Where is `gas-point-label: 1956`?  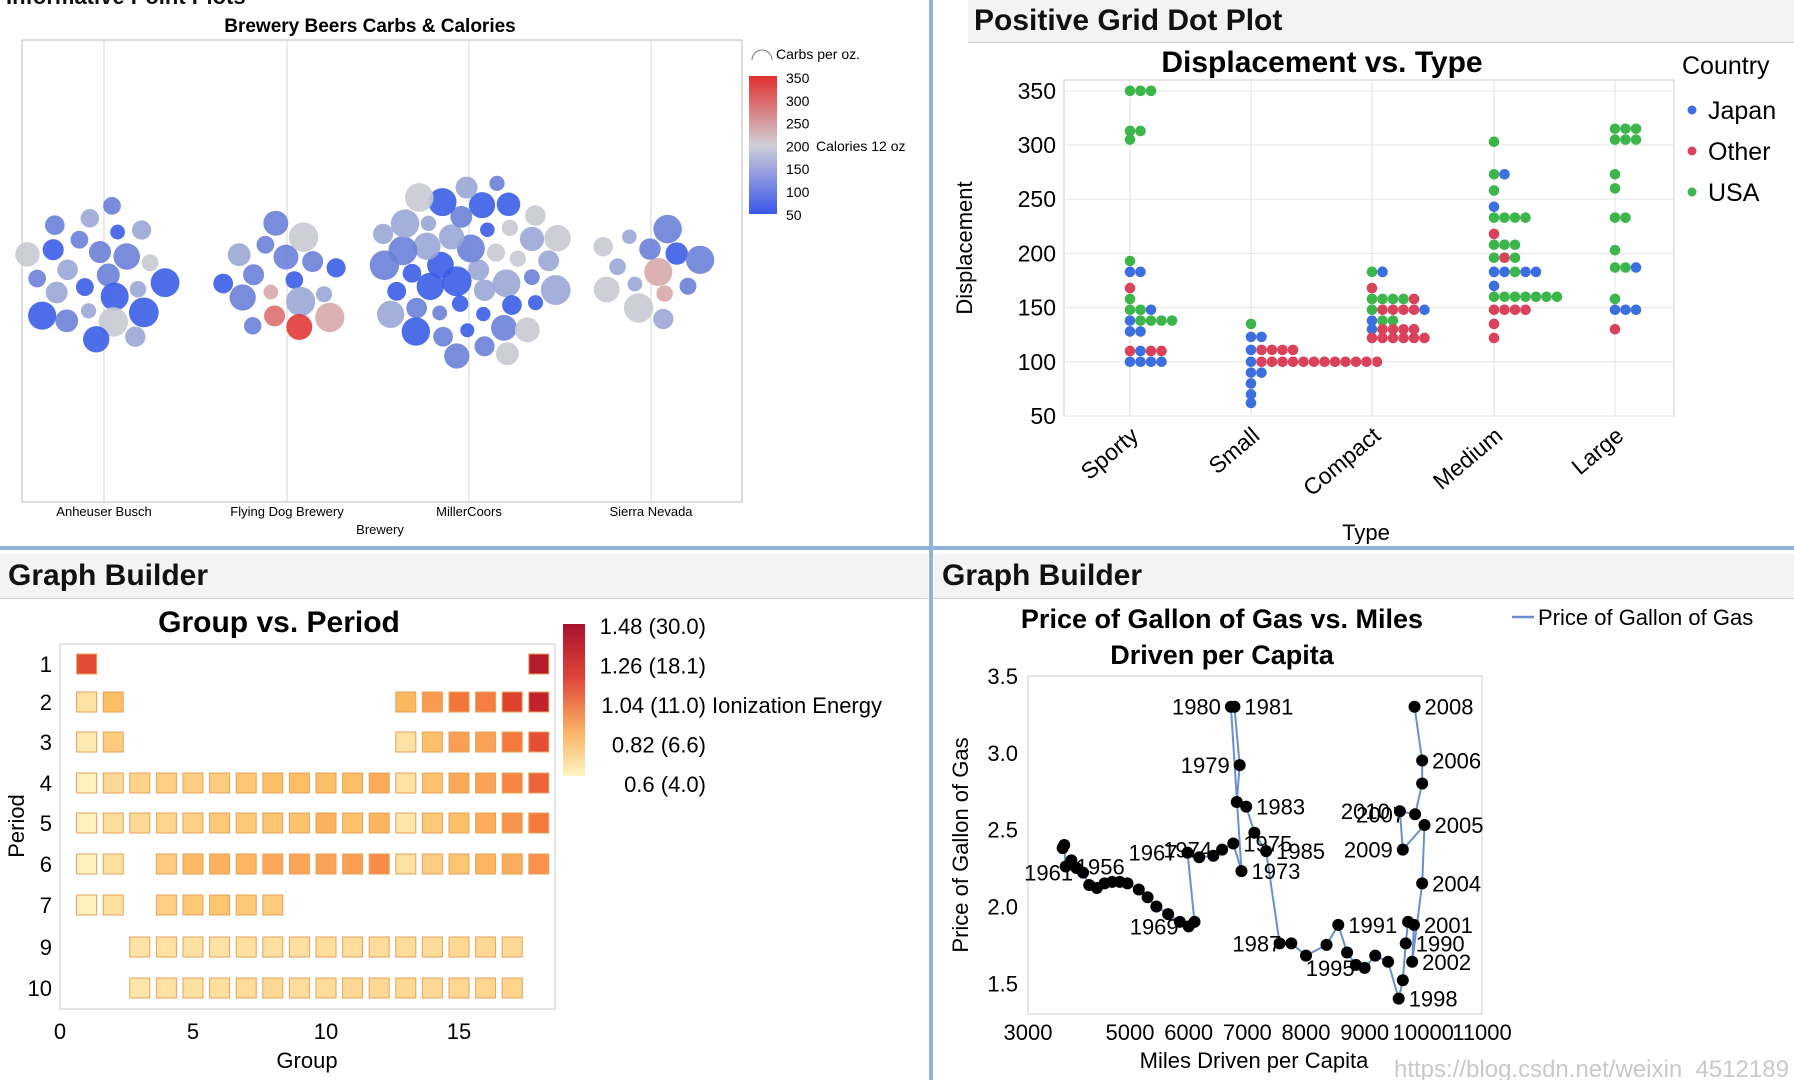 gas-point-label: 1956 is located at coordinates (1100, 867).